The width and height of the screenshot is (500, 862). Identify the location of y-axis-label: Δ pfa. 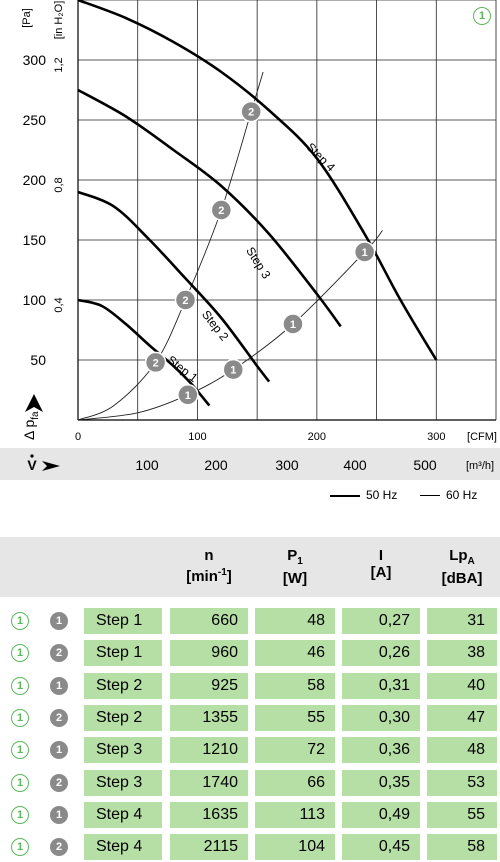
(31, 425).